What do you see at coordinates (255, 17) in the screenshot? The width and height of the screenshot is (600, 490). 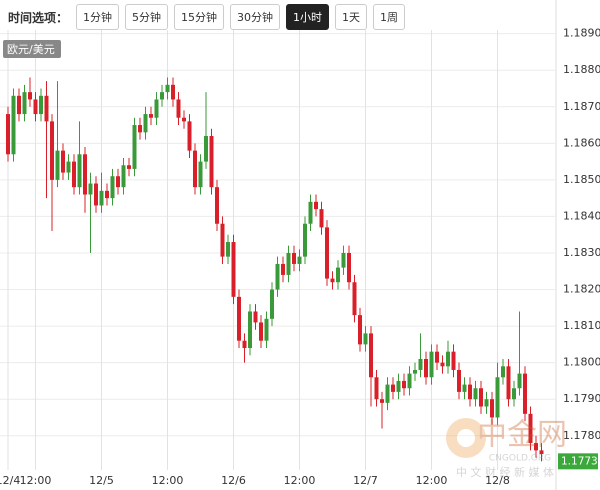 I see `period-button: 30分钟` at bounding box center [255, 17].